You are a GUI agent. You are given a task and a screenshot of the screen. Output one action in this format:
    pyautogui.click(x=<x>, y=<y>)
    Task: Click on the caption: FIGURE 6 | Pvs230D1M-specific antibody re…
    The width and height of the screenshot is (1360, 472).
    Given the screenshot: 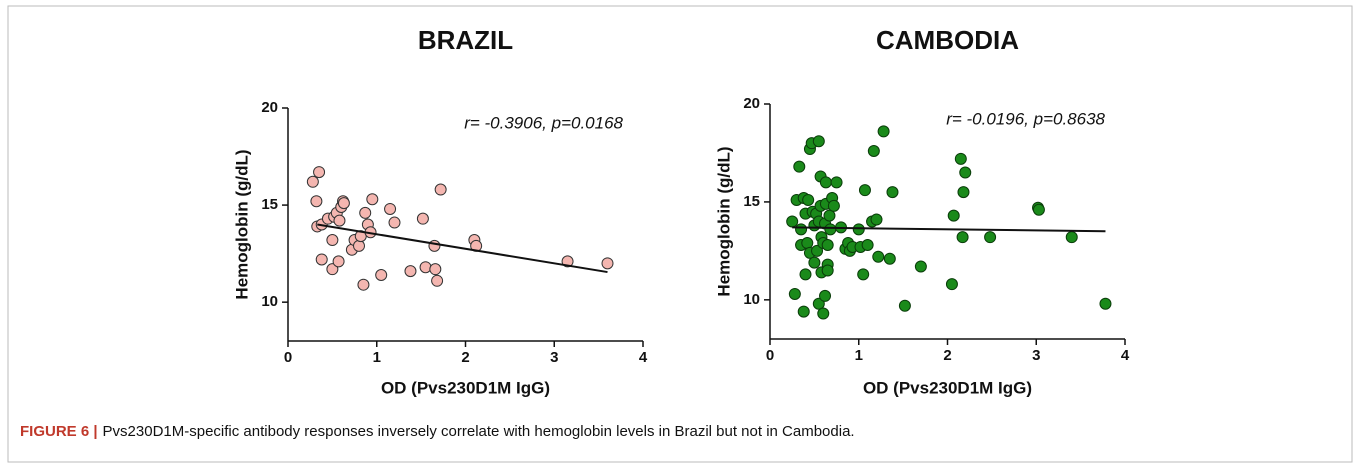 What is the action you would take?
    pyautogui.click(x=437, y=431)
    